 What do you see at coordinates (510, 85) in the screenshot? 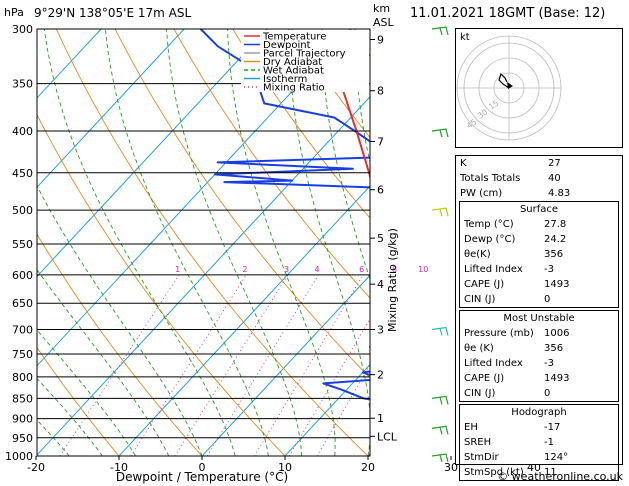
I see `hodo-storm-marker` at bounding box center [510, 85].